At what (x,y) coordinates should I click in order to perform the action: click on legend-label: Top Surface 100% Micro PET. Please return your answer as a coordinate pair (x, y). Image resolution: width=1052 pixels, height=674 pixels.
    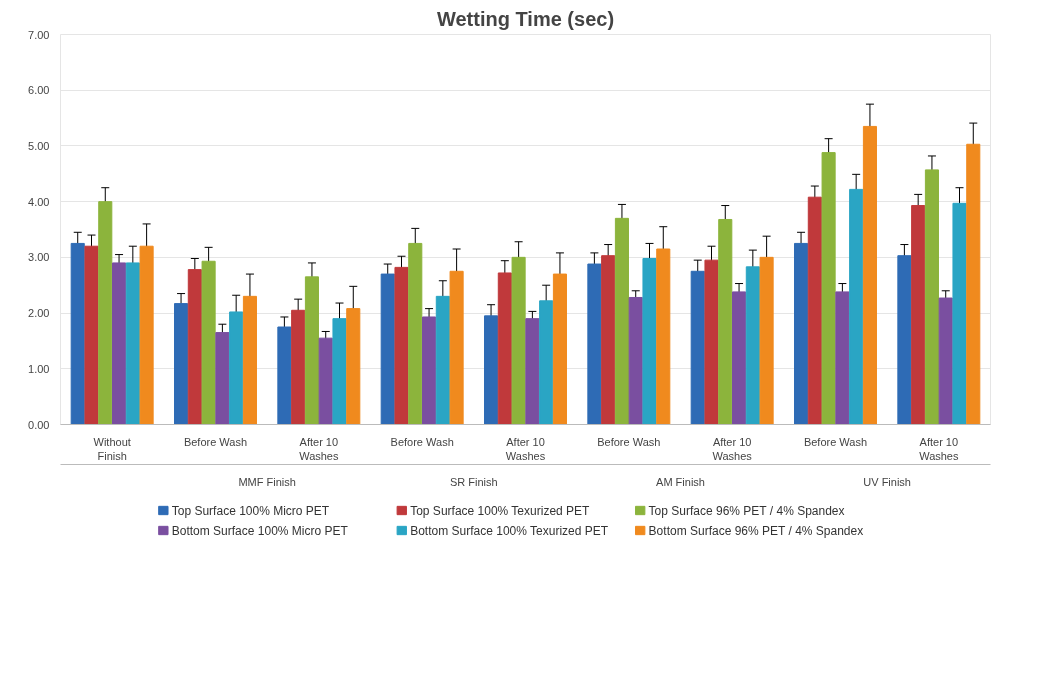
    Looking at the image, I should click on (250, 510).